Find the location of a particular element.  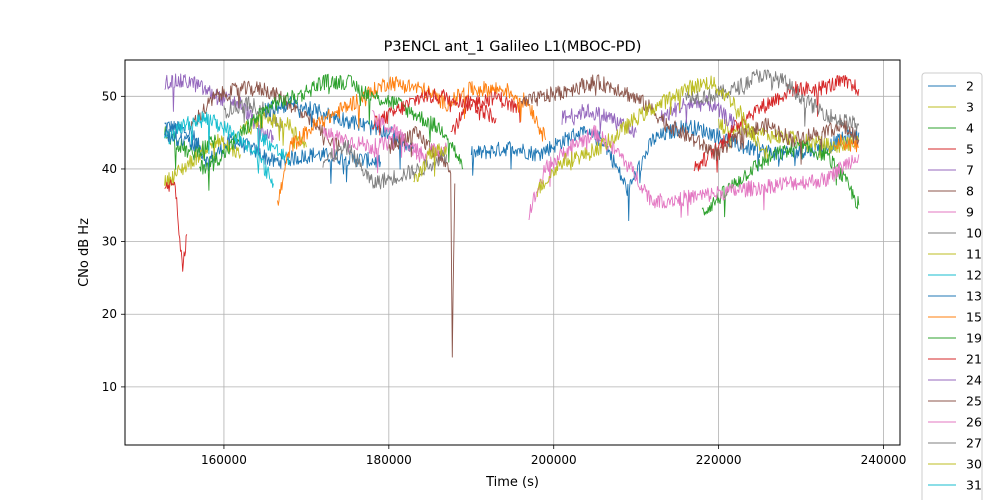

y-tick-label: 50 is located at coordinates (109, 96).